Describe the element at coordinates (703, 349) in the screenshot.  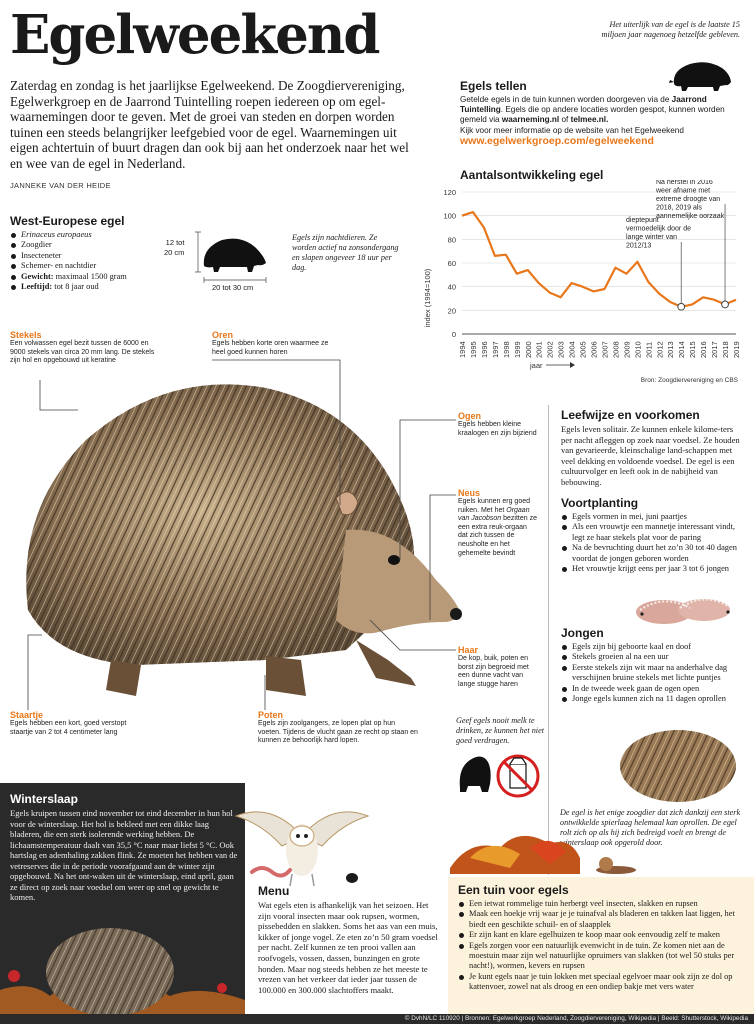
I see `x-tick-label: 2016` at that location.